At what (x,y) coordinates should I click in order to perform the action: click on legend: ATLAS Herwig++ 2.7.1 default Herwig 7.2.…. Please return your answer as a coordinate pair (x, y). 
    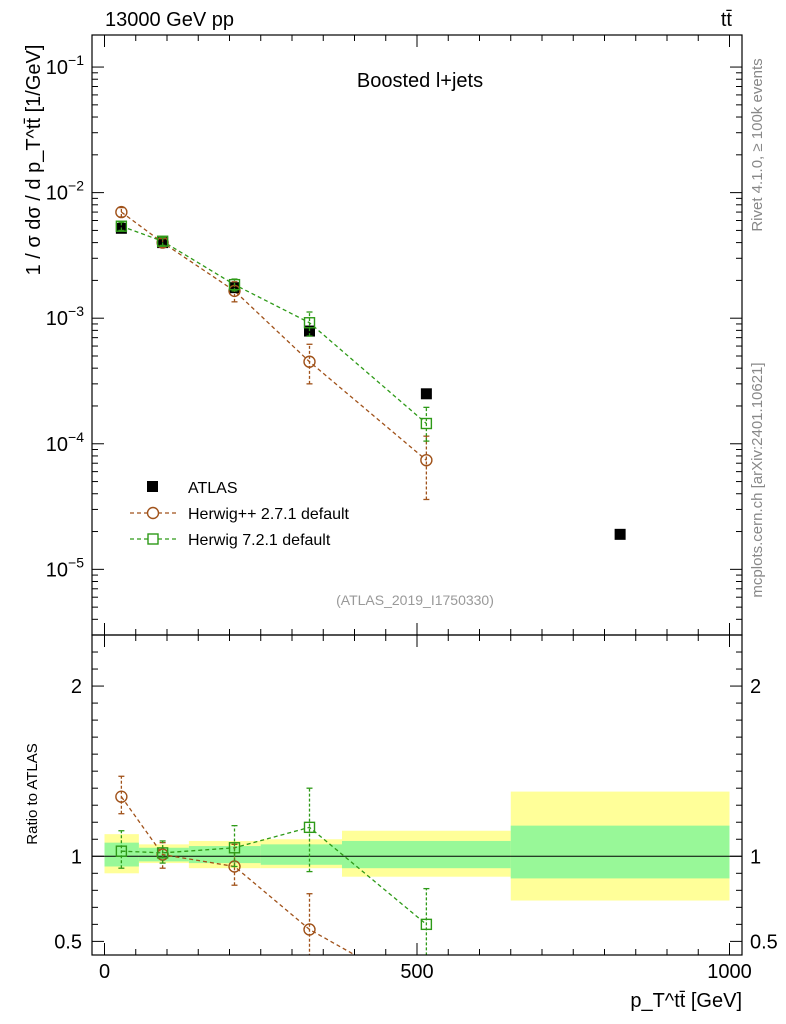
    Looking at the image, I should click on (240, 514).